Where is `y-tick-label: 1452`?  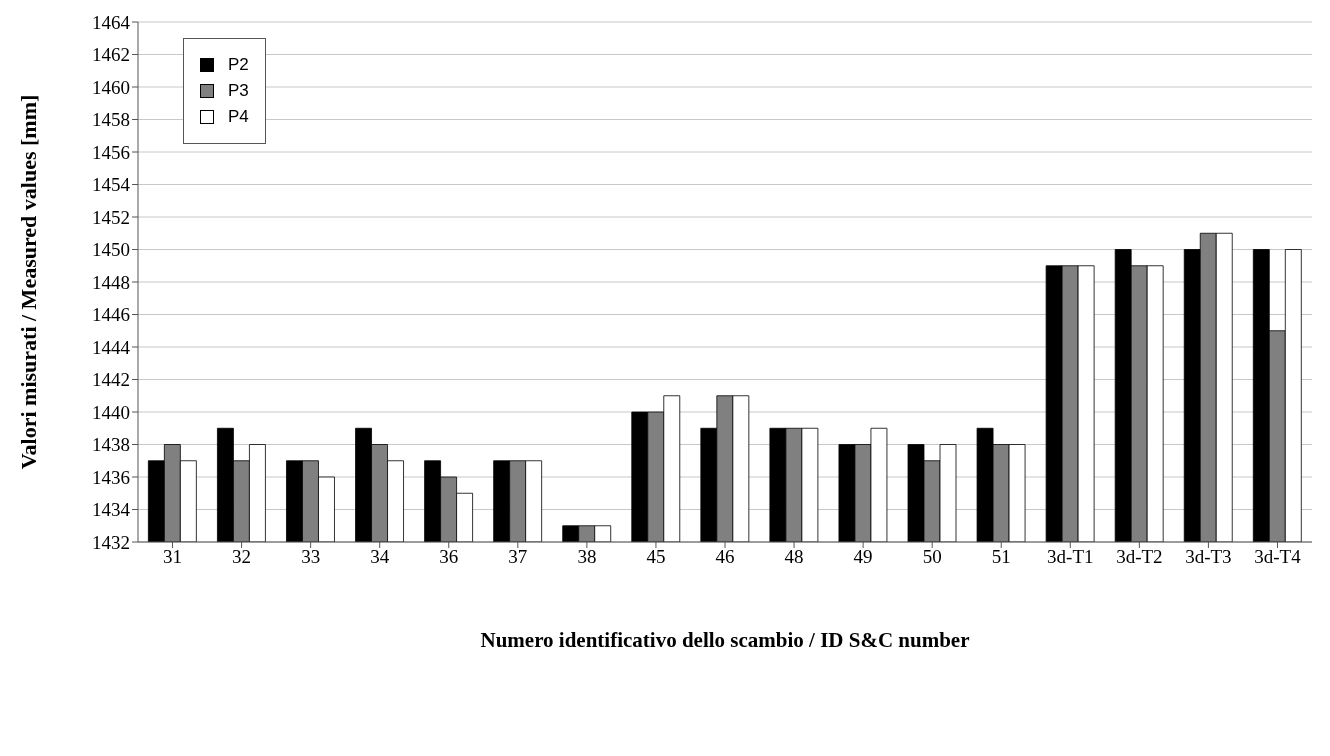
y-tick-label: 1452 is located at coordinates (111, 217).